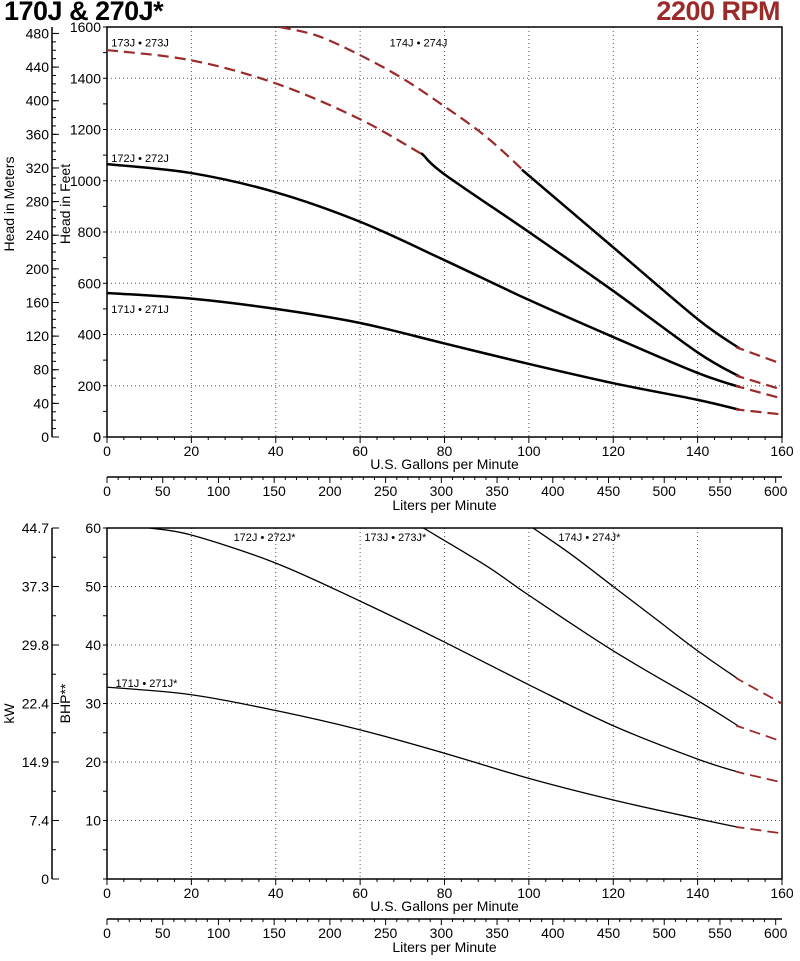  Describe the element at coordinates (65, 703) in the screenshot. I see `y-axis-label: BHP**` at that location.